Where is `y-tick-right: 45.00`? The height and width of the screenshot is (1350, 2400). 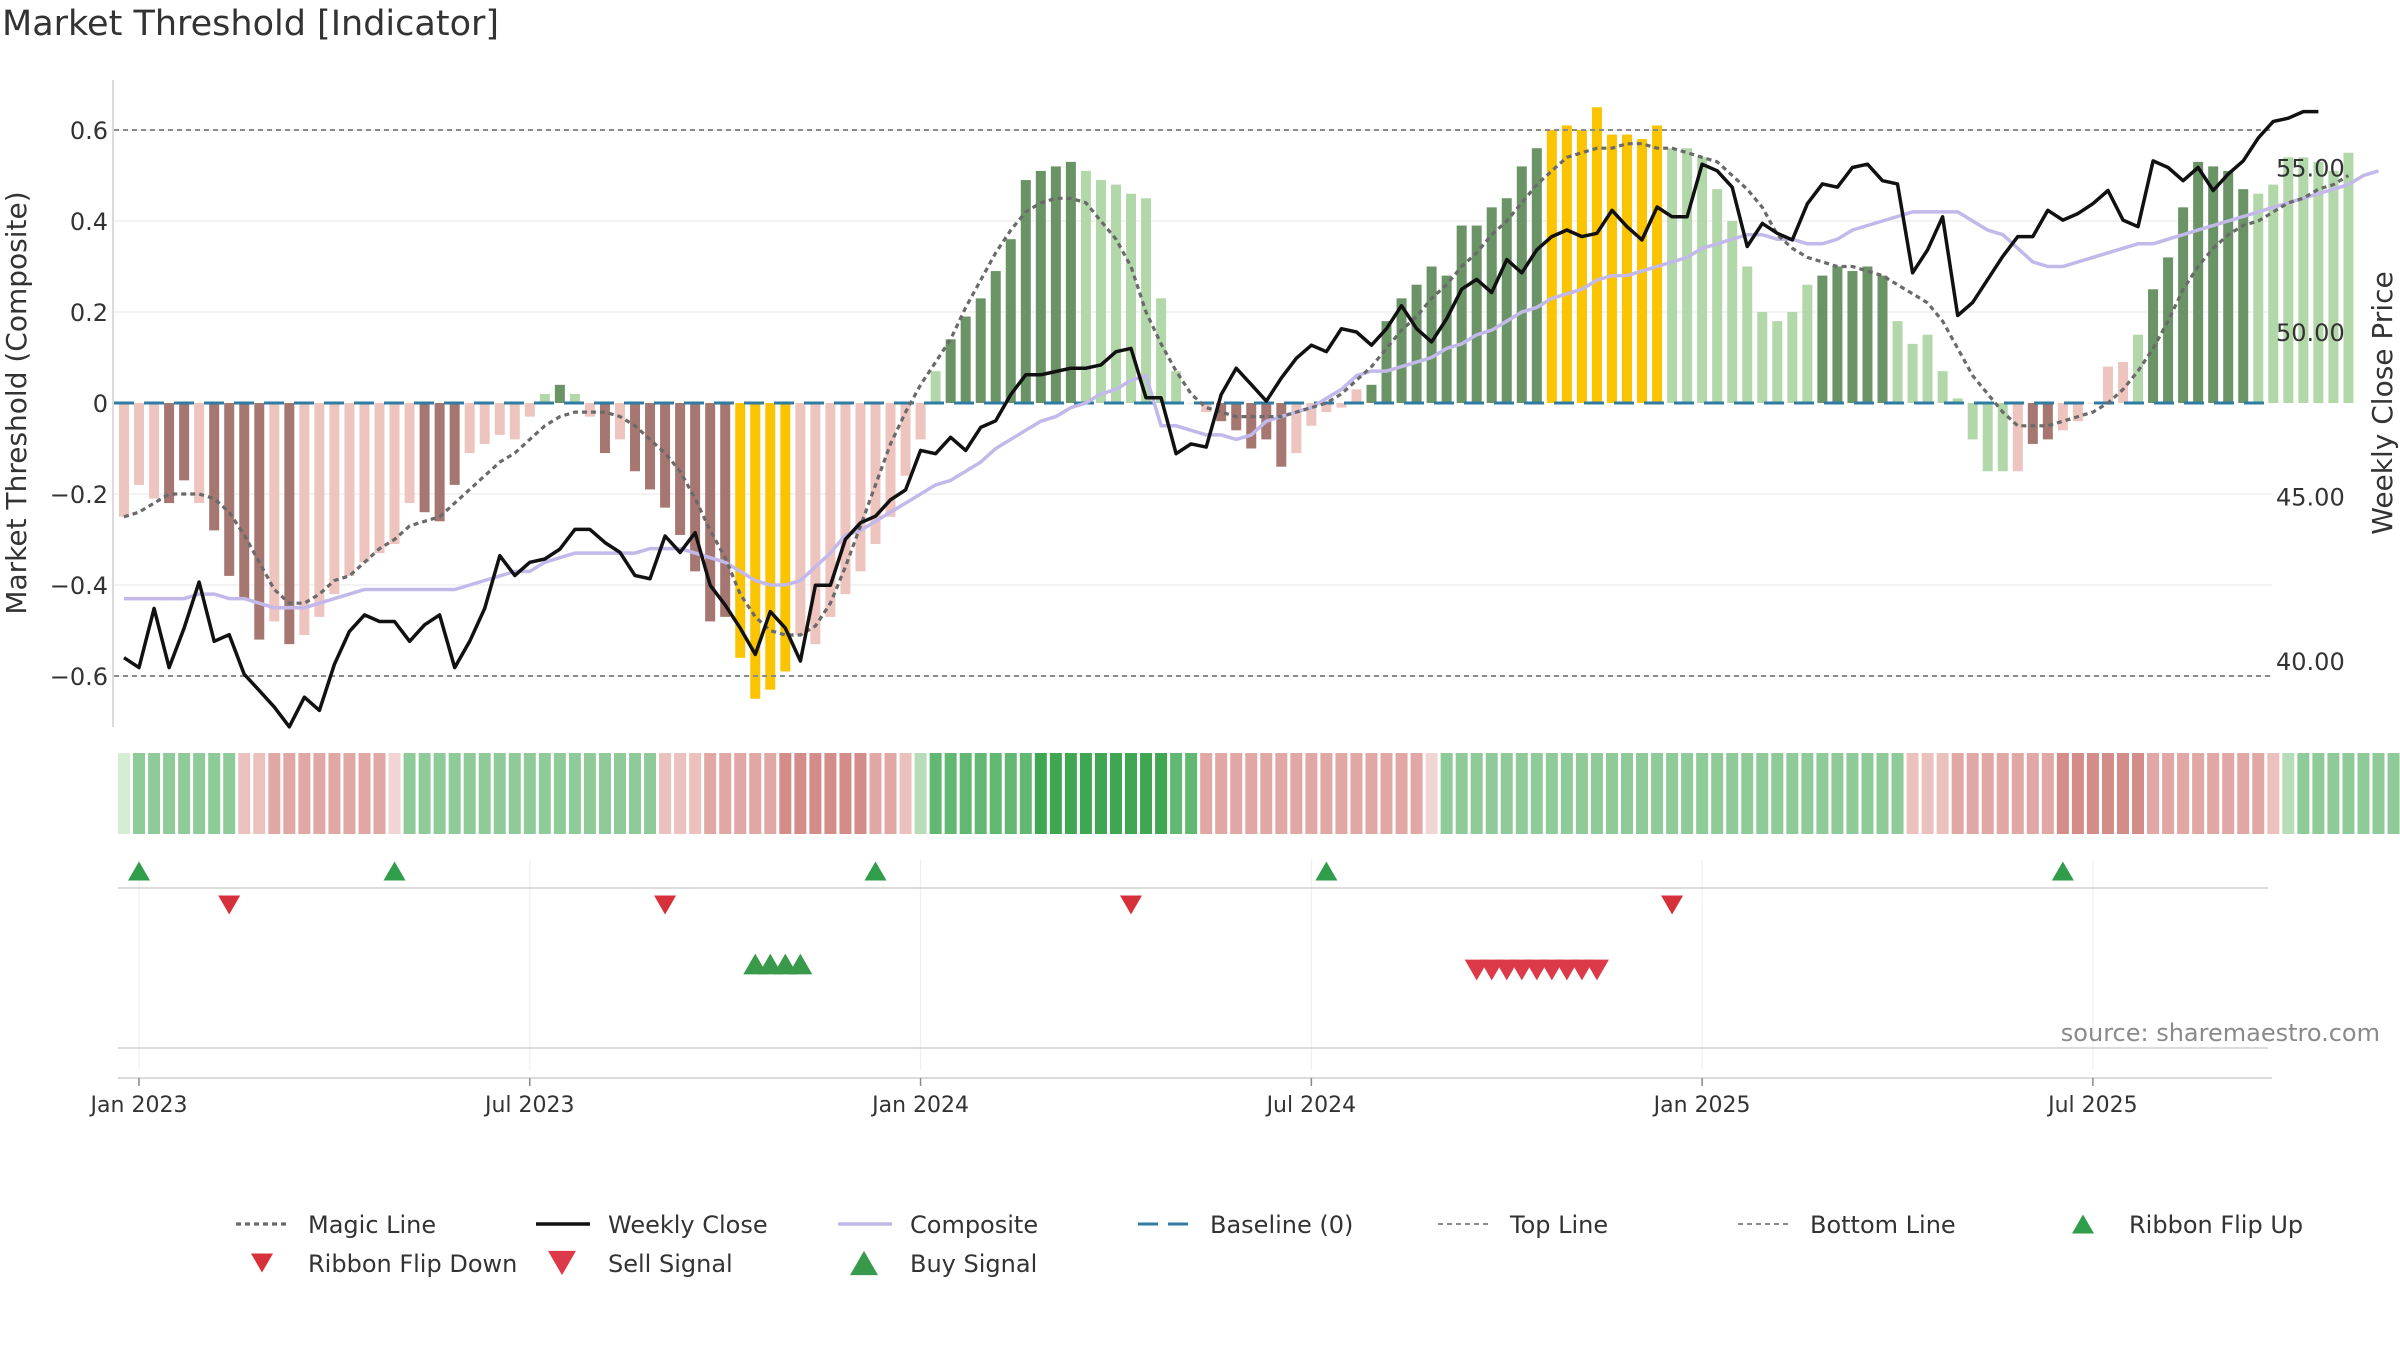
y-tick-right: 45.00 is located at coordinates (2310, 498).